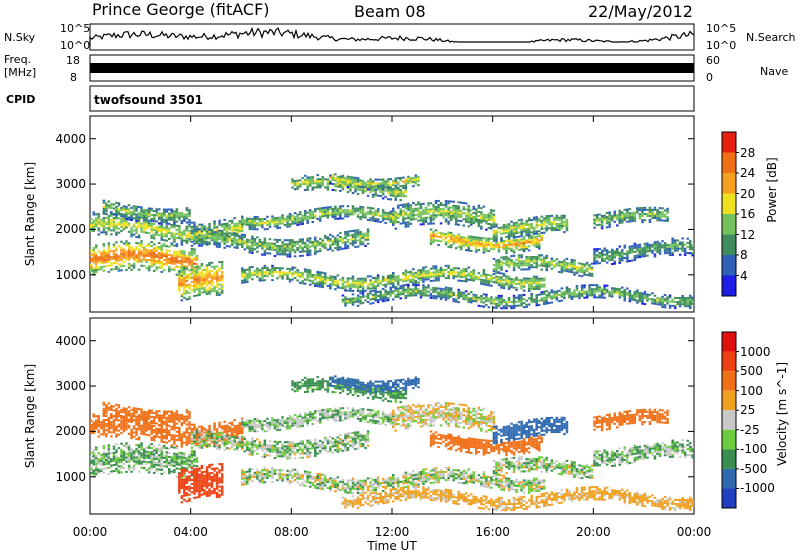  Describe the element at coordinates (392, 98) in the screenshot. I see `cpid-panel` at that location.